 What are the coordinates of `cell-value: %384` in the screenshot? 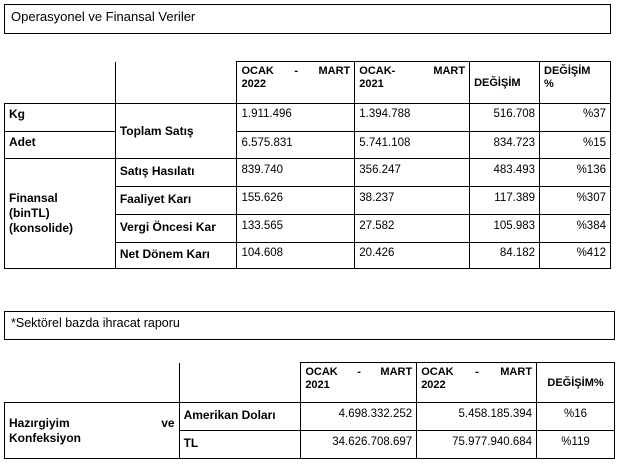 It's located at (575, 228).